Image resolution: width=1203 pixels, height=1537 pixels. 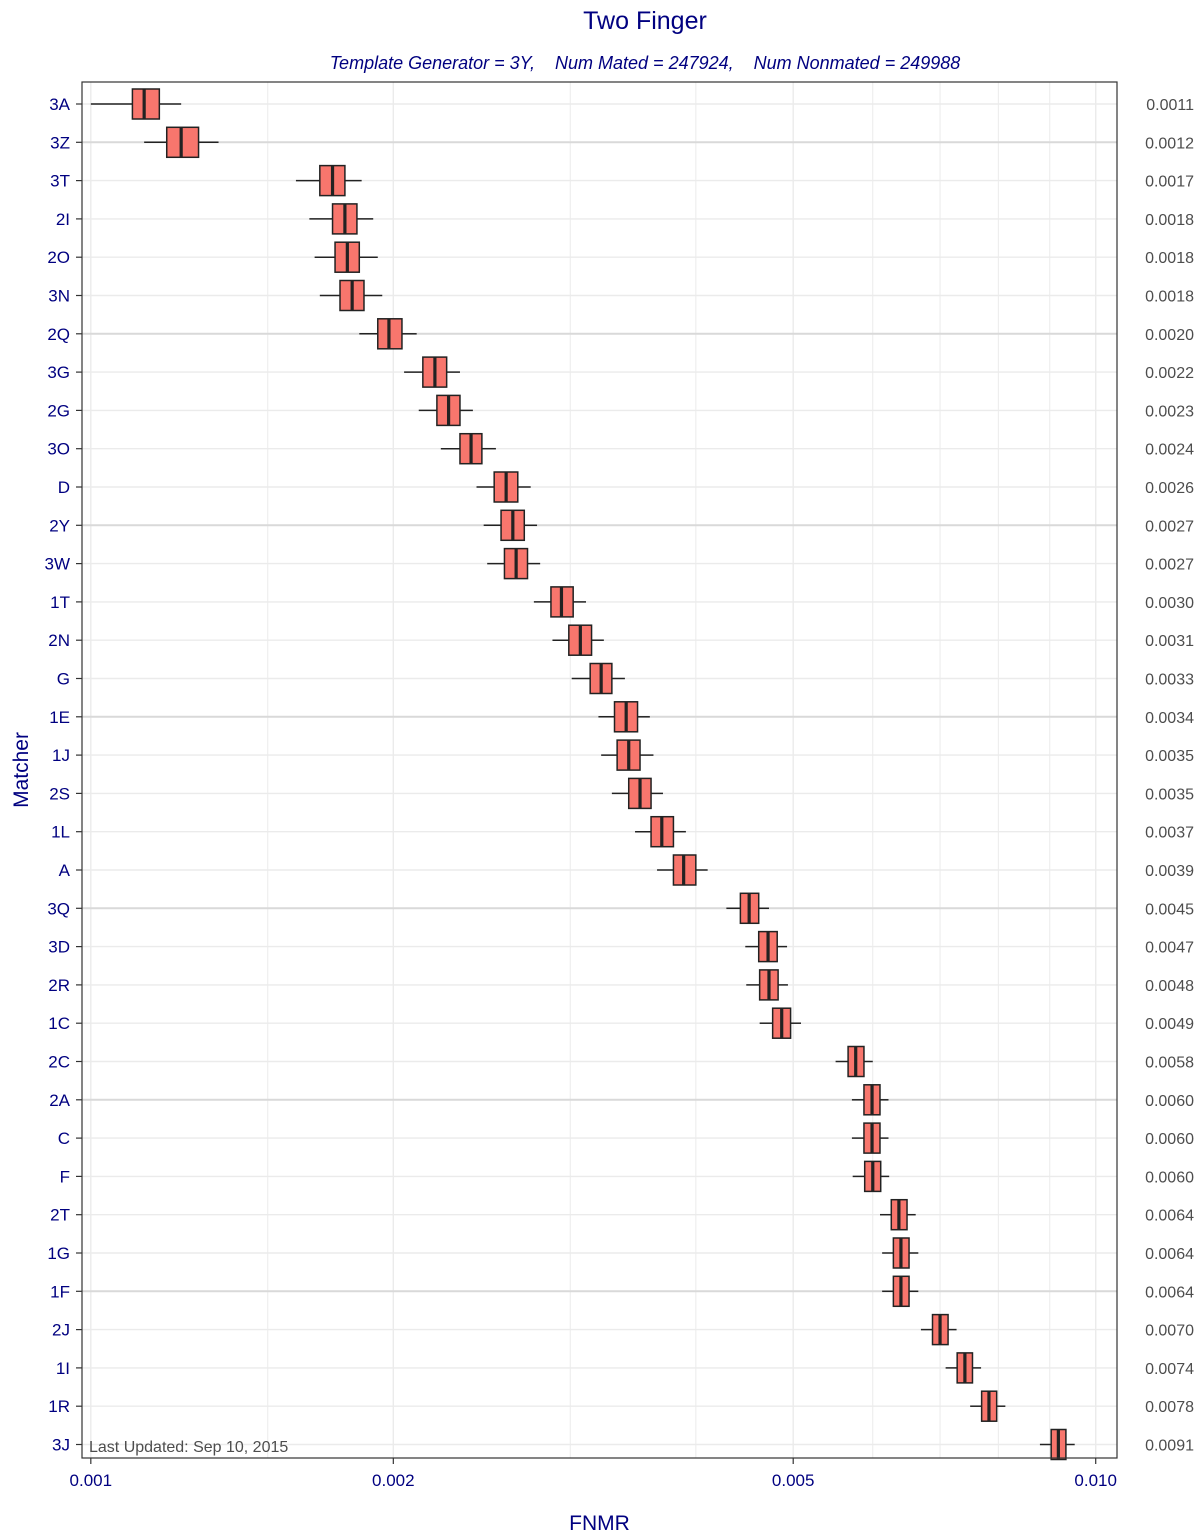 What do you see at coordinates (64, 1138) in the screenshot?
I see `y-tick-label: C` at bounding box center [64, 1138].